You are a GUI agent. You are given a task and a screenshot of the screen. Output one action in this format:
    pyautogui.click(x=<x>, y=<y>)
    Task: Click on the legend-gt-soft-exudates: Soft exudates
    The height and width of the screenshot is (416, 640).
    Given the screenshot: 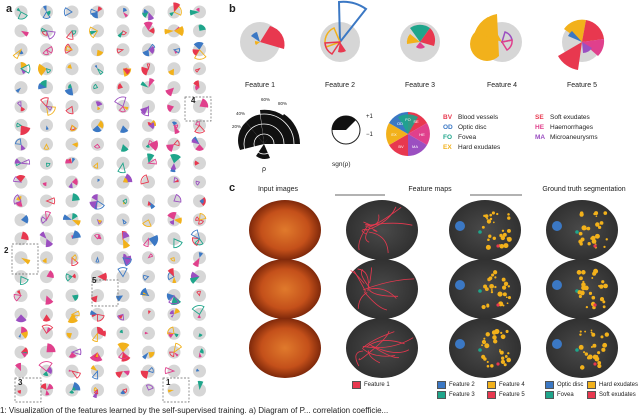 What is the action you would take?
    pyautogui.click(x=613, y=395)
    